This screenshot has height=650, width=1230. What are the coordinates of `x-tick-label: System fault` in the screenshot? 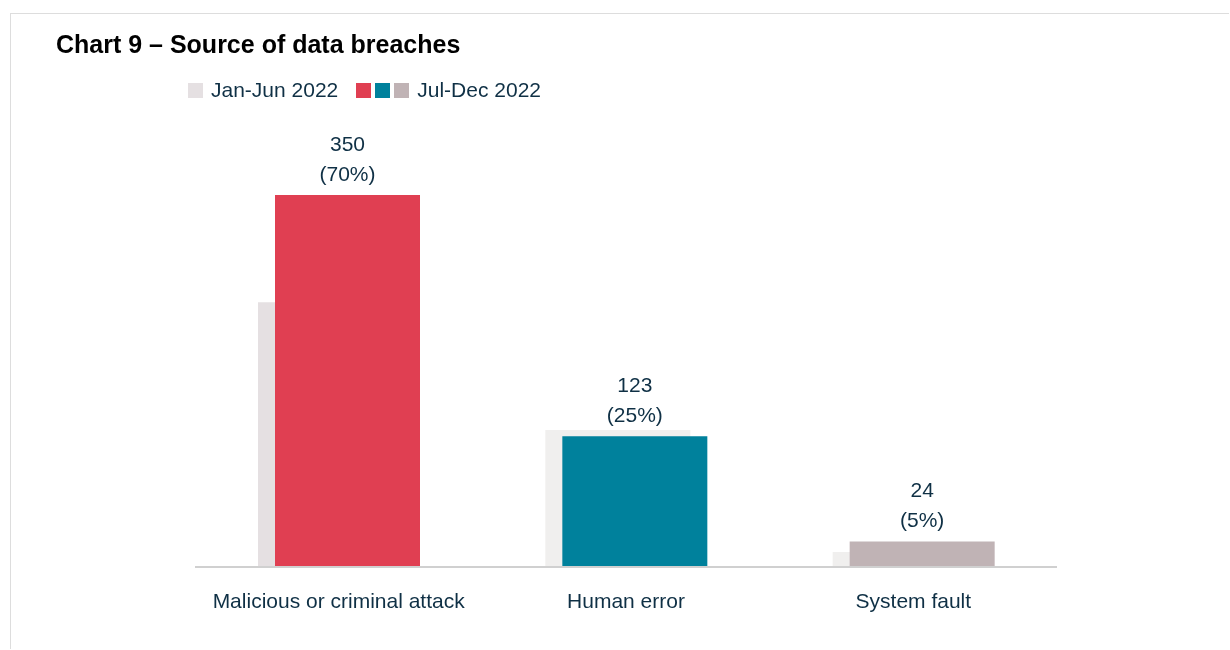 It's located at (913, 600).